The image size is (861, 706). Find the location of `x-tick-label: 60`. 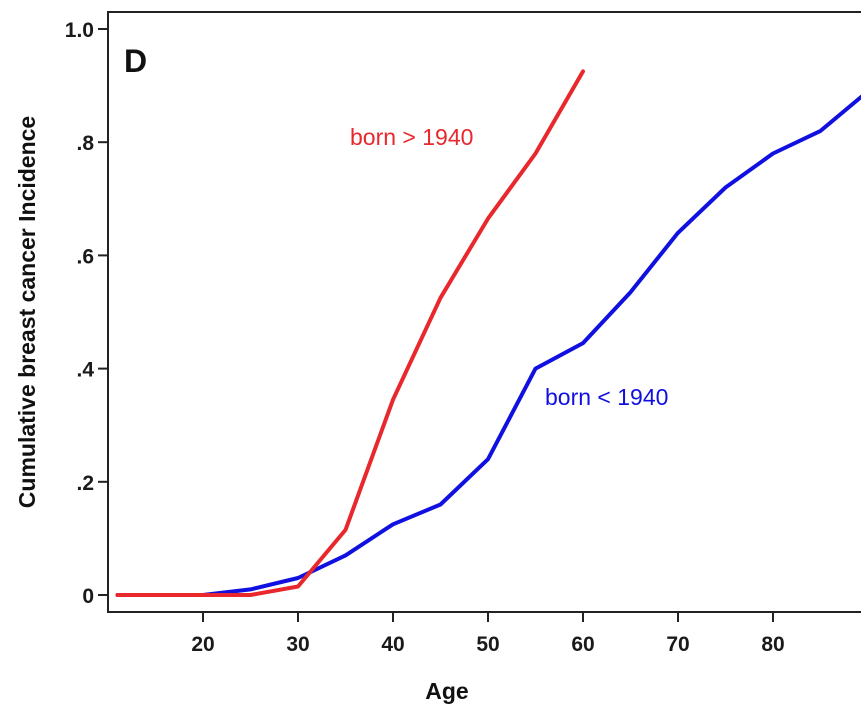

x-tick-label: 60 is located at coordinates (582, 644).